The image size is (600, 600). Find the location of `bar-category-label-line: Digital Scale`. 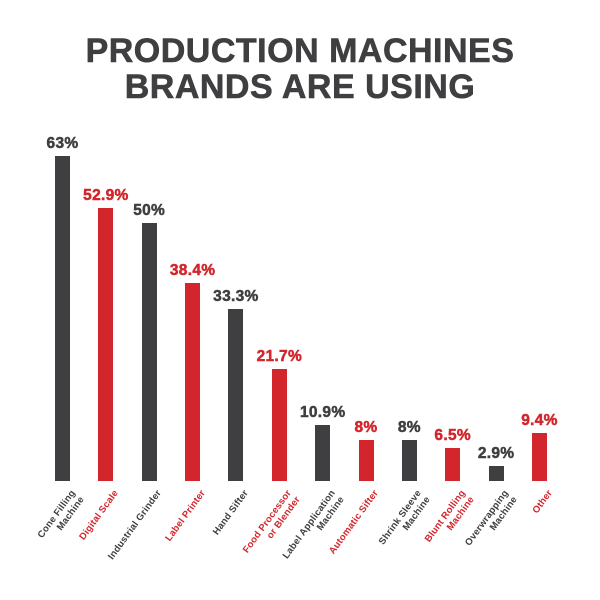

bar-category-label-line: Digital Scale is located at coordinates (99, 515).